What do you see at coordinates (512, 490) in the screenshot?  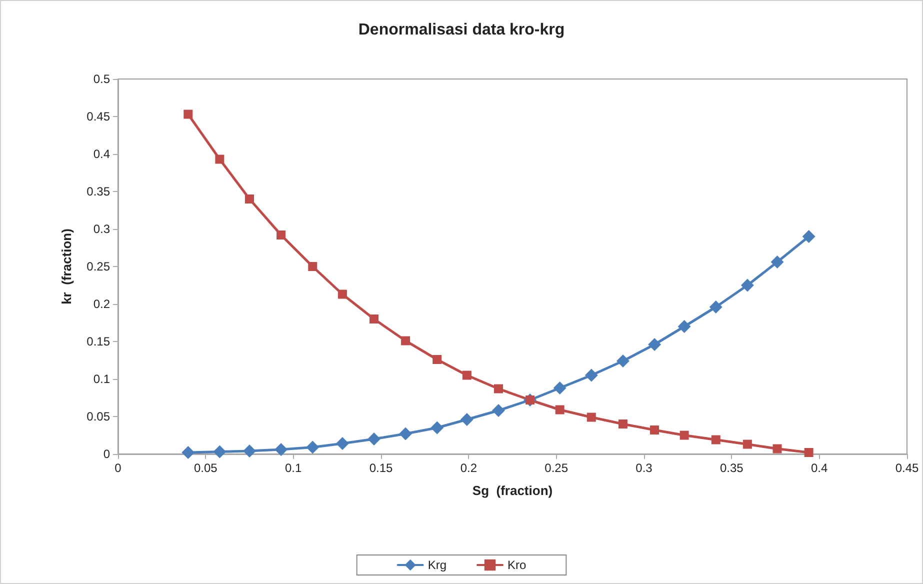 I see `x-axis-title: Sg (fraction)` at bounding box center [512, 490].